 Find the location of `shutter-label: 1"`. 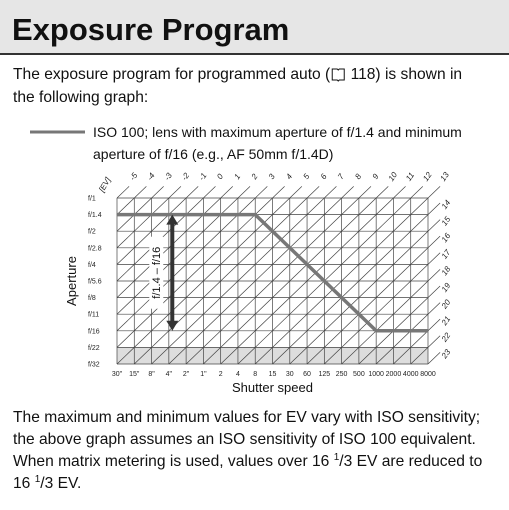

shutter-label: 1" is located at coordinates (203, 374).